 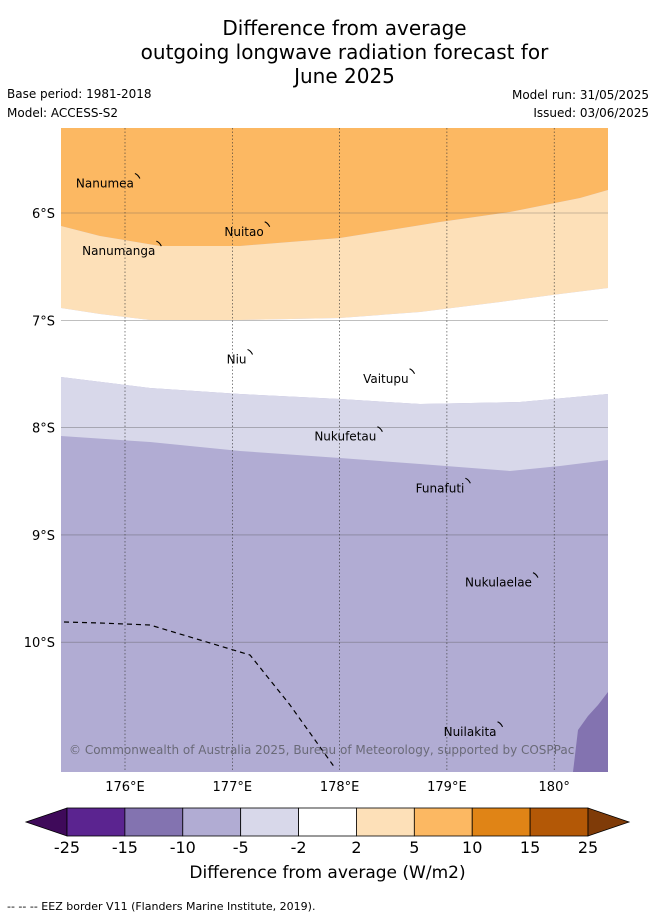 I want to click on colorbar-tick-label: -5, so click(x=241, y=847).